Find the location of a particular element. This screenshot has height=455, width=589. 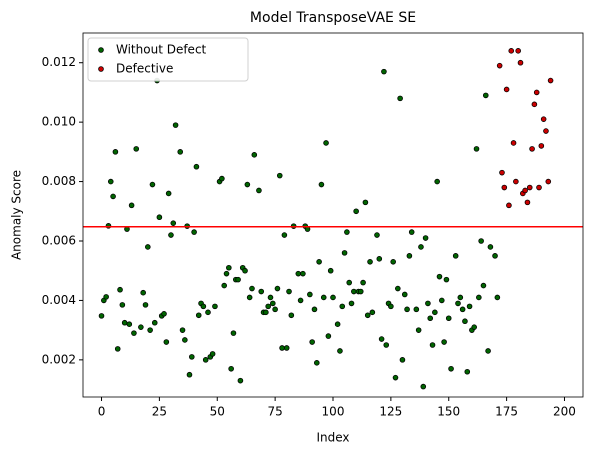

x-tick-label: 200 is located at coordinates (564, 412).